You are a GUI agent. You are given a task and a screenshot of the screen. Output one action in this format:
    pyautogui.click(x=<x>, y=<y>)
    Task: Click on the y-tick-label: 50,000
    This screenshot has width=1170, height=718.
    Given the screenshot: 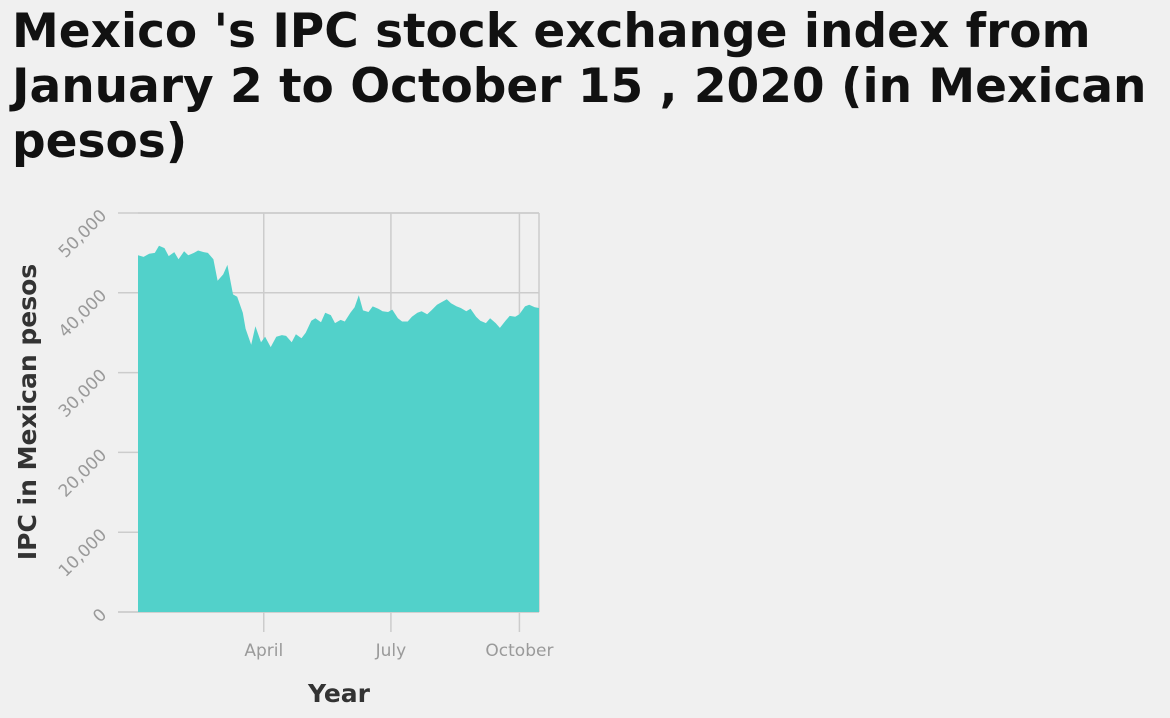 What is the action you would take?
    pyautogui.click(x=83, y=234)
    